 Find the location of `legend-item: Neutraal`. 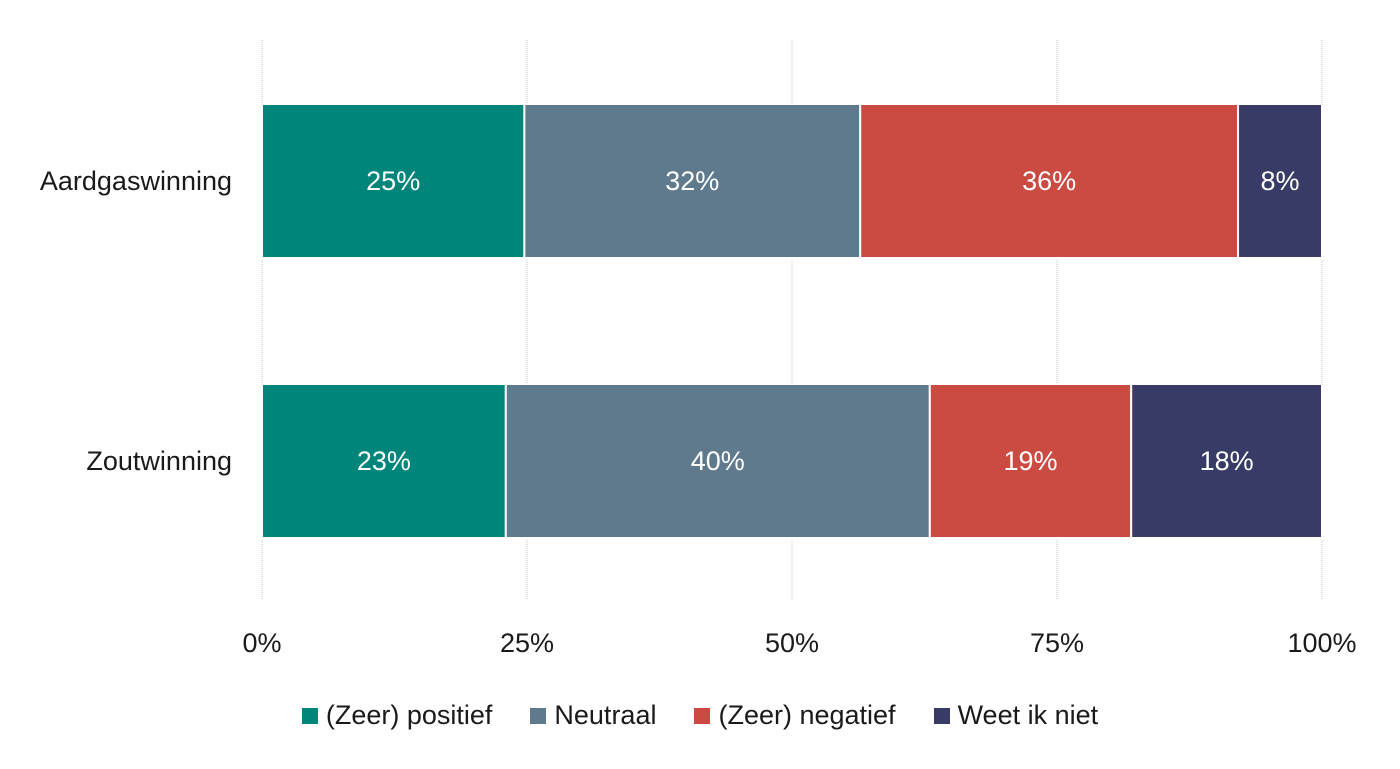

legend-item: Neutraal is located at coordinates (593, 715).